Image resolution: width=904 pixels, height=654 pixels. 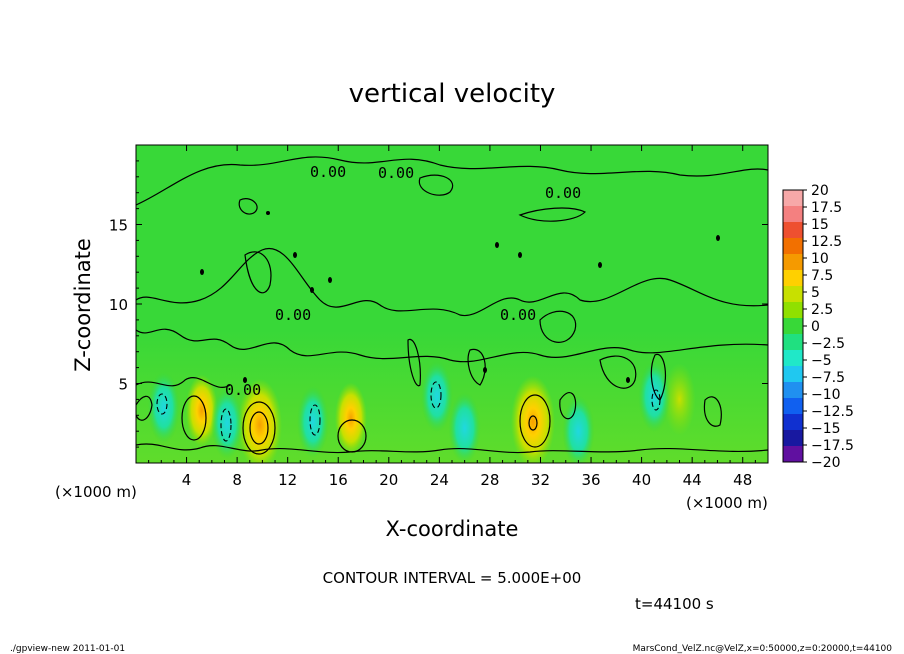 What do you see at coordinates (674, 604) in the screenshot?
I see `time-label: t=44100 s` at bounding box center [674, 604].